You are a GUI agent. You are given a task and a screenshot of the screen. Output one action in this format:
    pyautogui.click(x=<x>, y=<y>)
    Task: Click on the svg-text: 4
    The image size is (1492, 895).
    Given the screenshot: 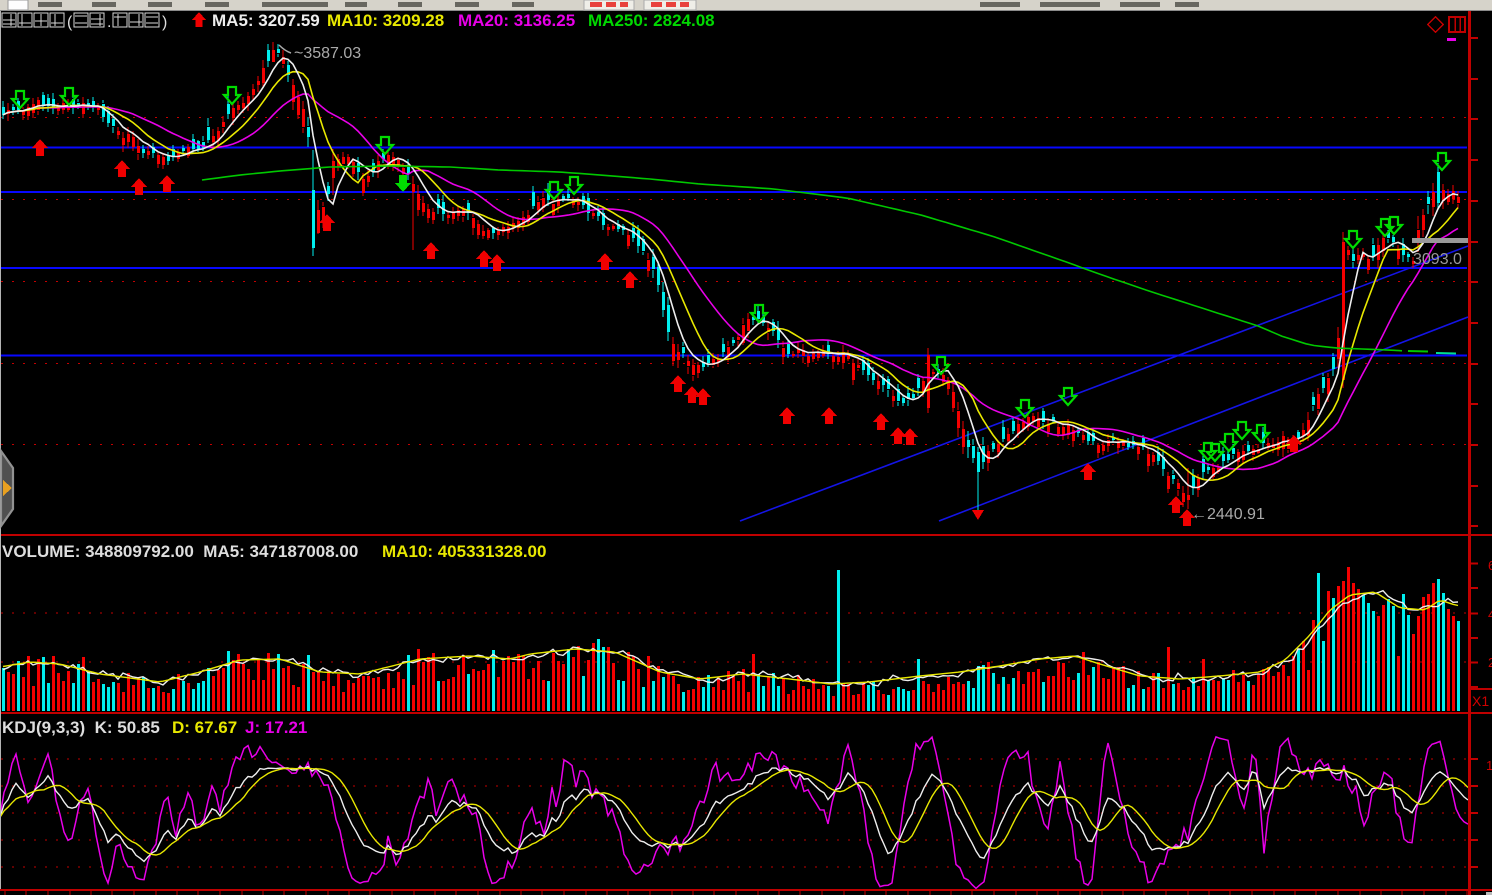 What is the action you would take?
    pyautogui.click(x=1490, y=614)
    